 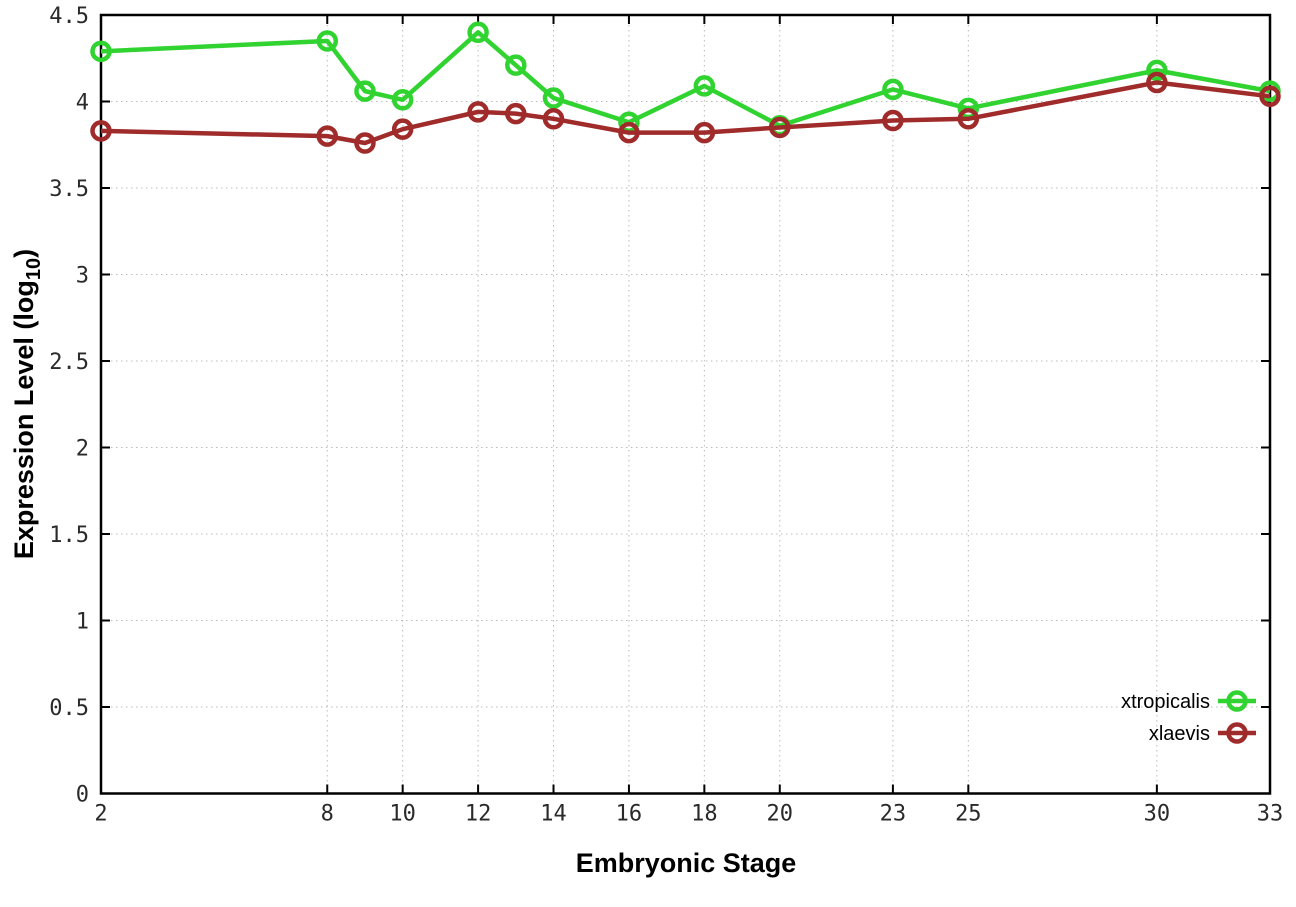 What do you see at coordinates (24, 253) in the screenshot?
I see `y-axis-title-close: )` at bounding box center [24, 253].